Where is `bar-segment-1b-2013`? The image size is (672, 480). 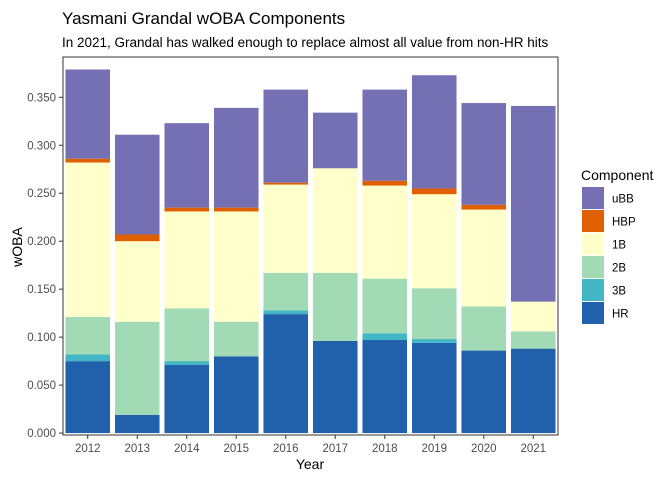 bar-segment-1b-2013 is located at coordinates (137, 281).